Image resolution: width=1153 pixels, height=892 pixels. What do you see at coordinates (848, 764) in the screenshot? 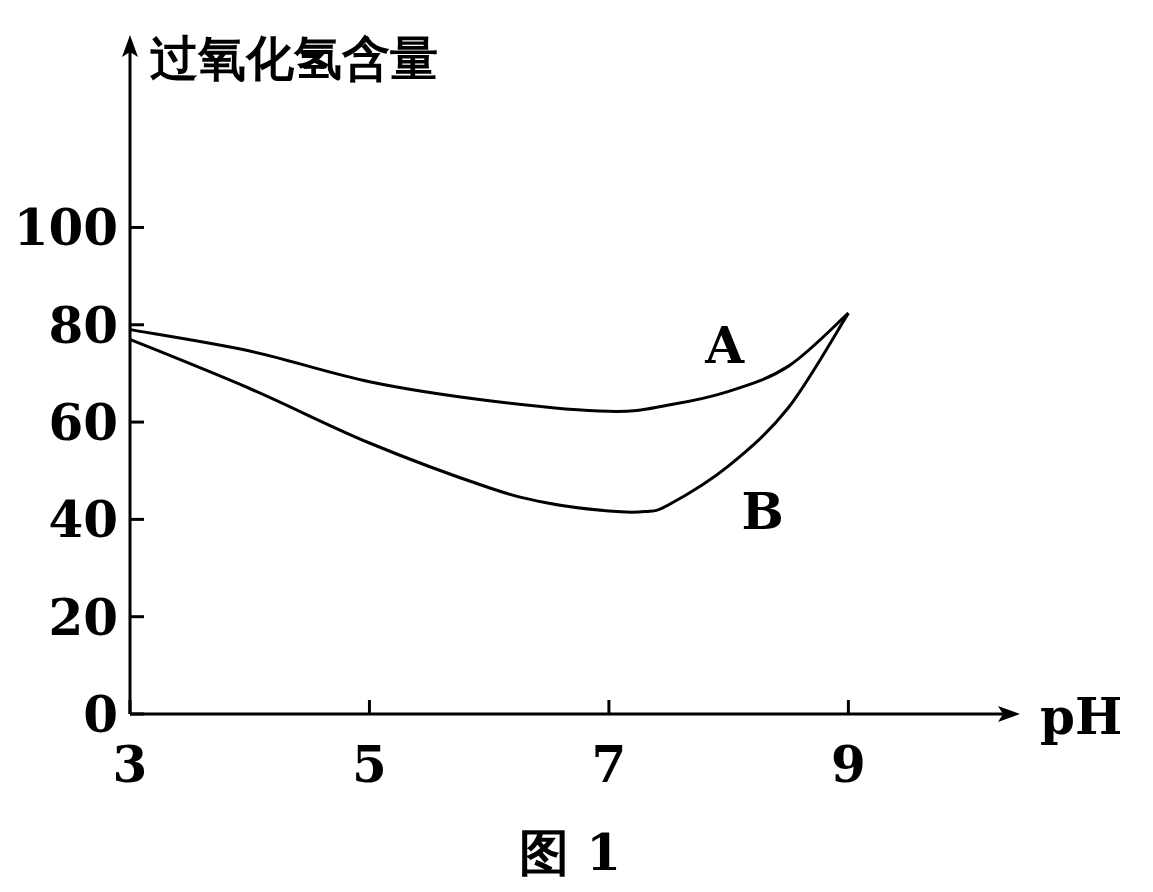
I see `x-tick-label: 9` at bounding box center [848, 764].